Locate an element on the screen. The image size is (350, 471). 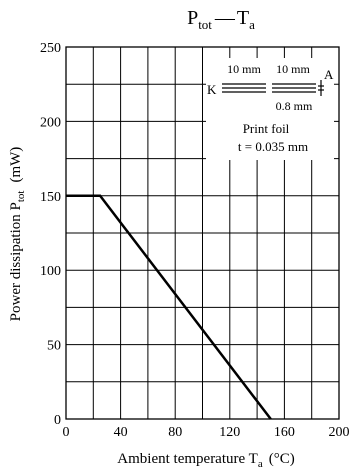
print-foil-label: Print foil is located at coordinates (266, 128).